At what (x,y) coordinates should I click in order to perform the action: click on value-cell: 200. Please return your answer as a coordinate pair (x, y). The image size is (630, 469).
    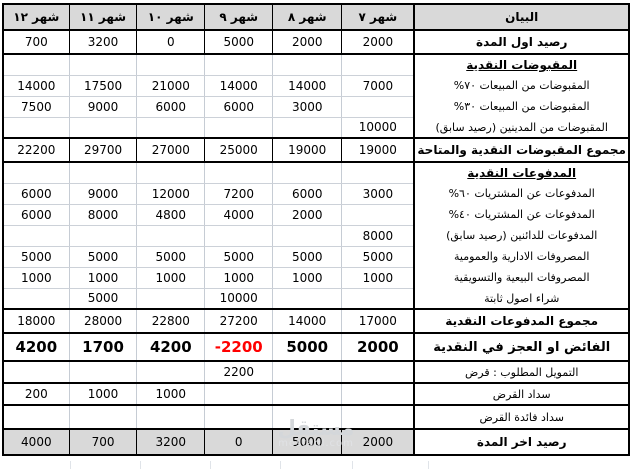
    Looking at the image, I should click on (36, 394).